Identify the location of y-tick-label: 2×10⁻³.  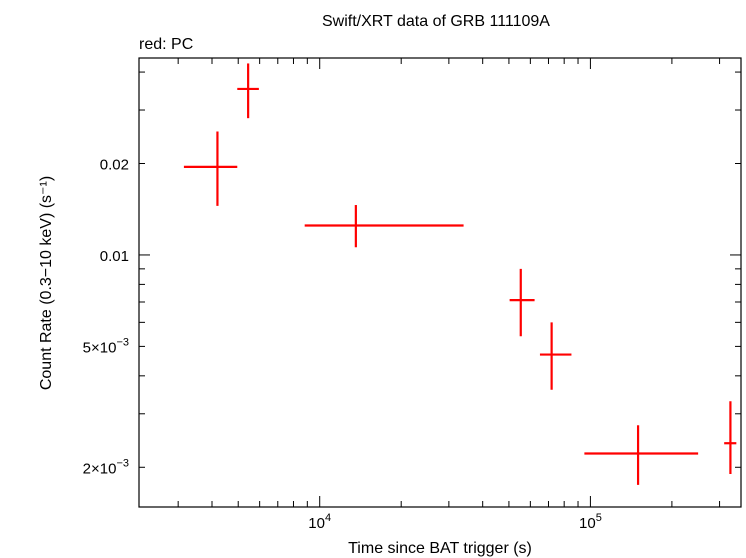
(106, 467).